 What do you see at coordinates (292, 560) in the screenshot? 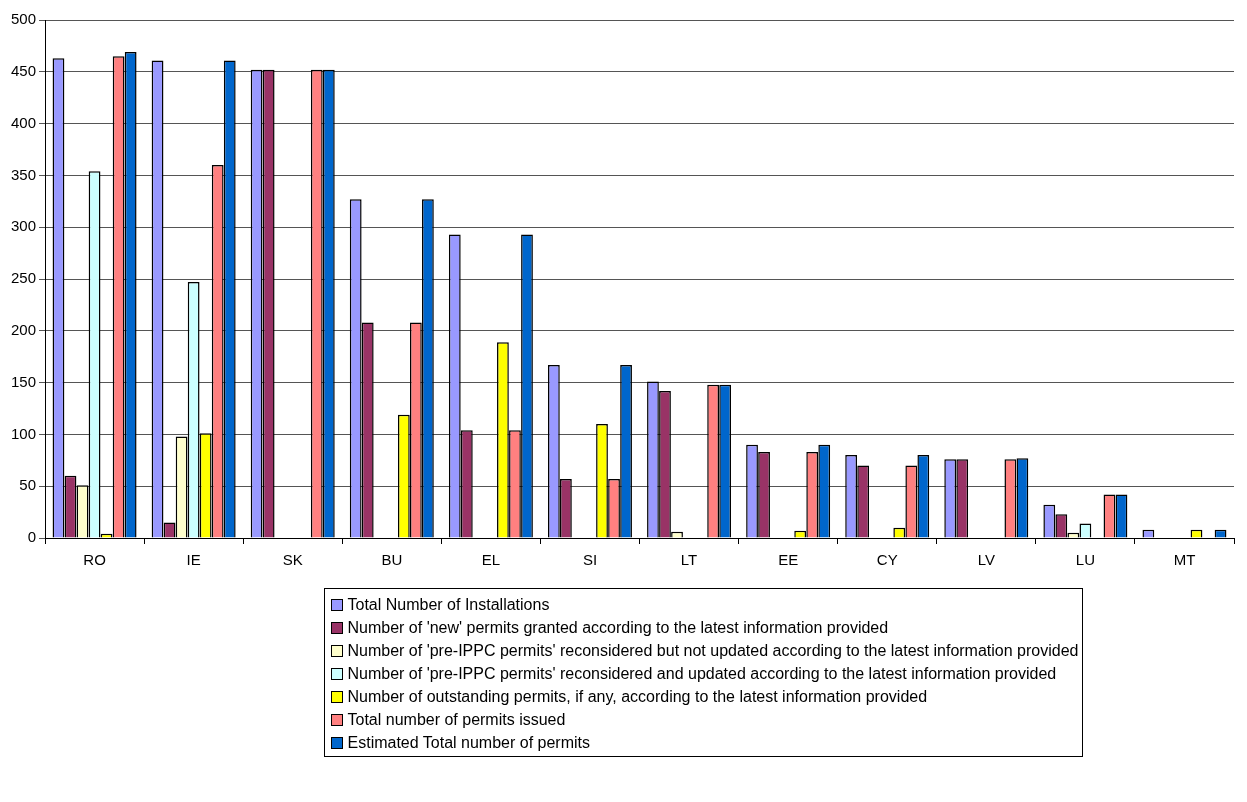
I see `x-tick-label: SK` at bounding box center [292, 560].